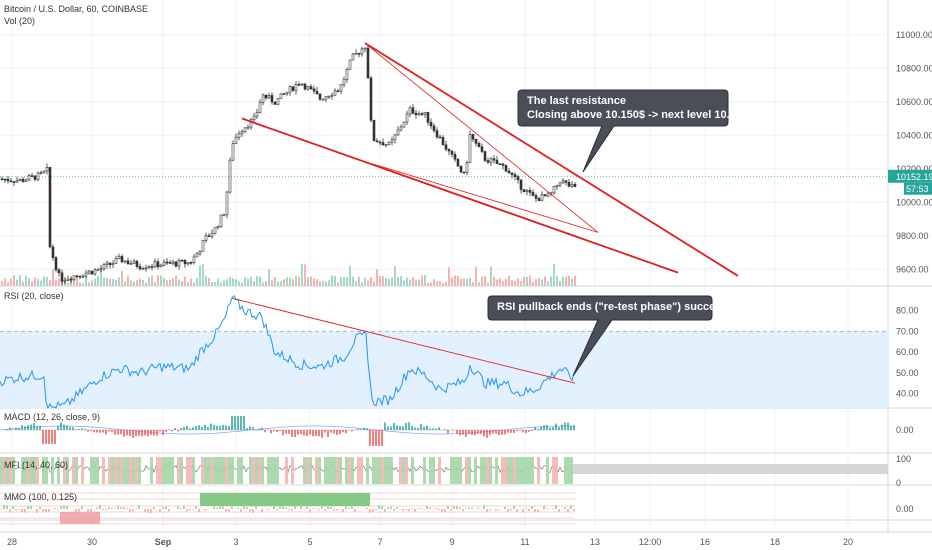 The height and width of the screenshot is (550, 932). I want to click on x-tick-label: 18, so click(775, 542).